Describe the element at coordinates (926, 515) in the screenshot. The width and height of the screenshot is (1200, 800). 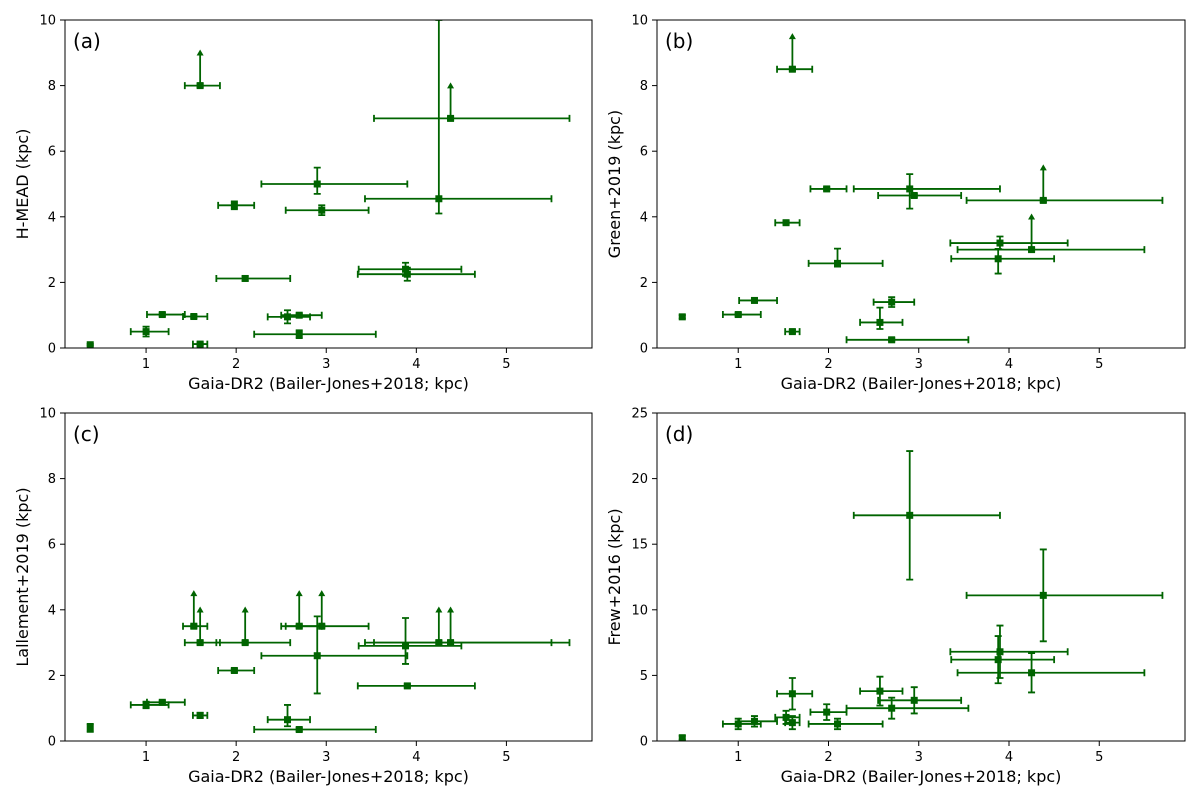
I see `panel-d-point-10-xerr` at that location.